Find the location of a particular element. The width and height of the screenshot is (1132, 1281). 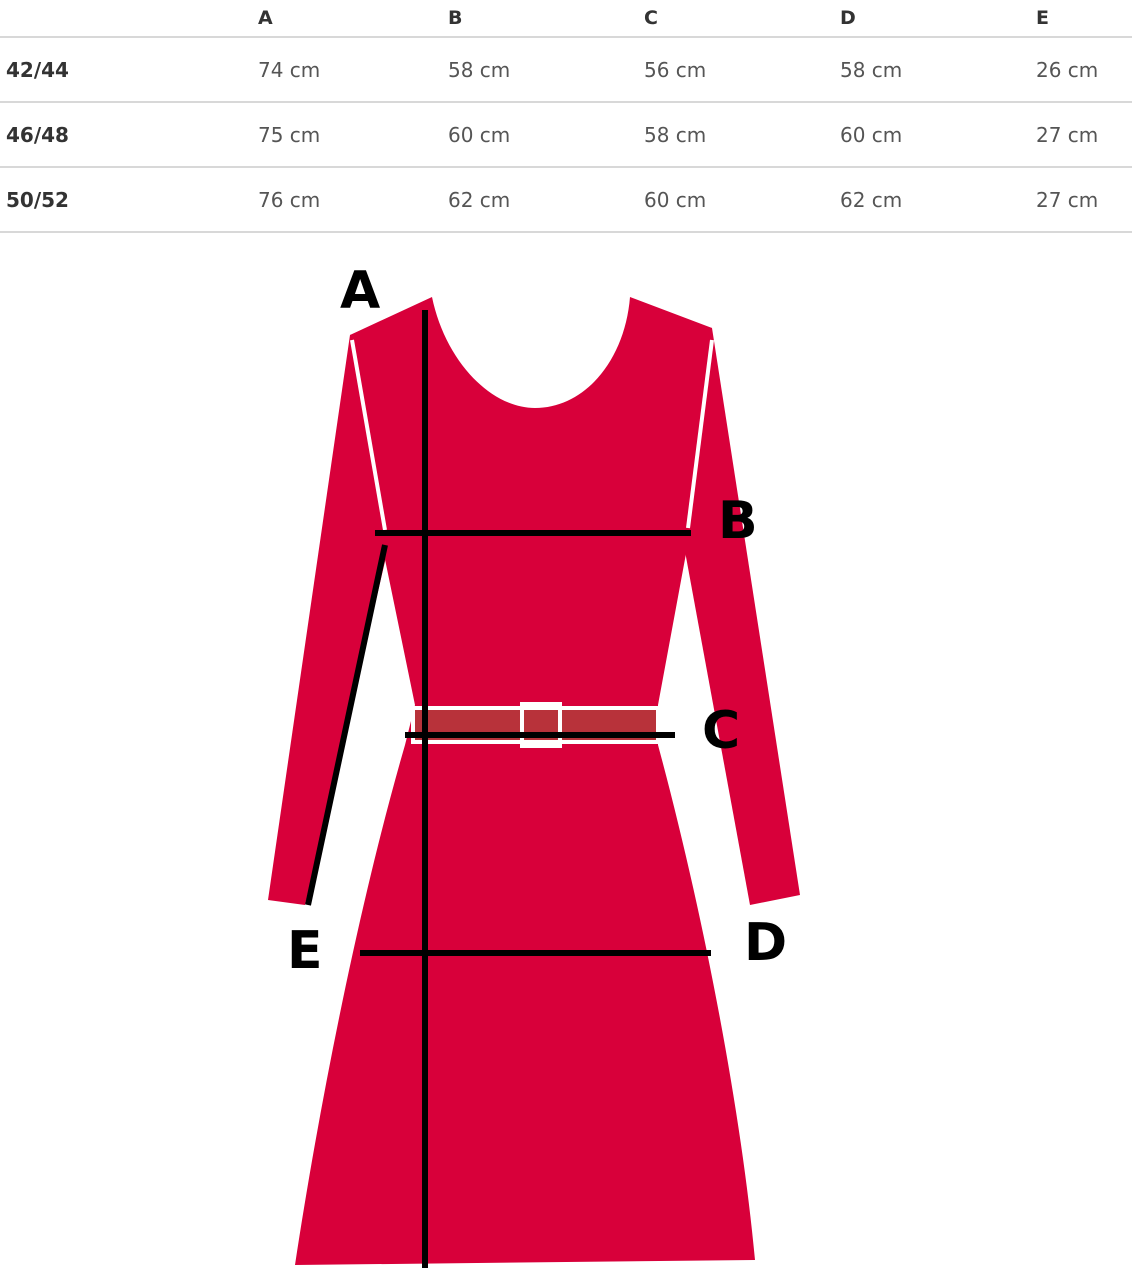

cell-a: 74 cm is located at coordinates (353, 70).